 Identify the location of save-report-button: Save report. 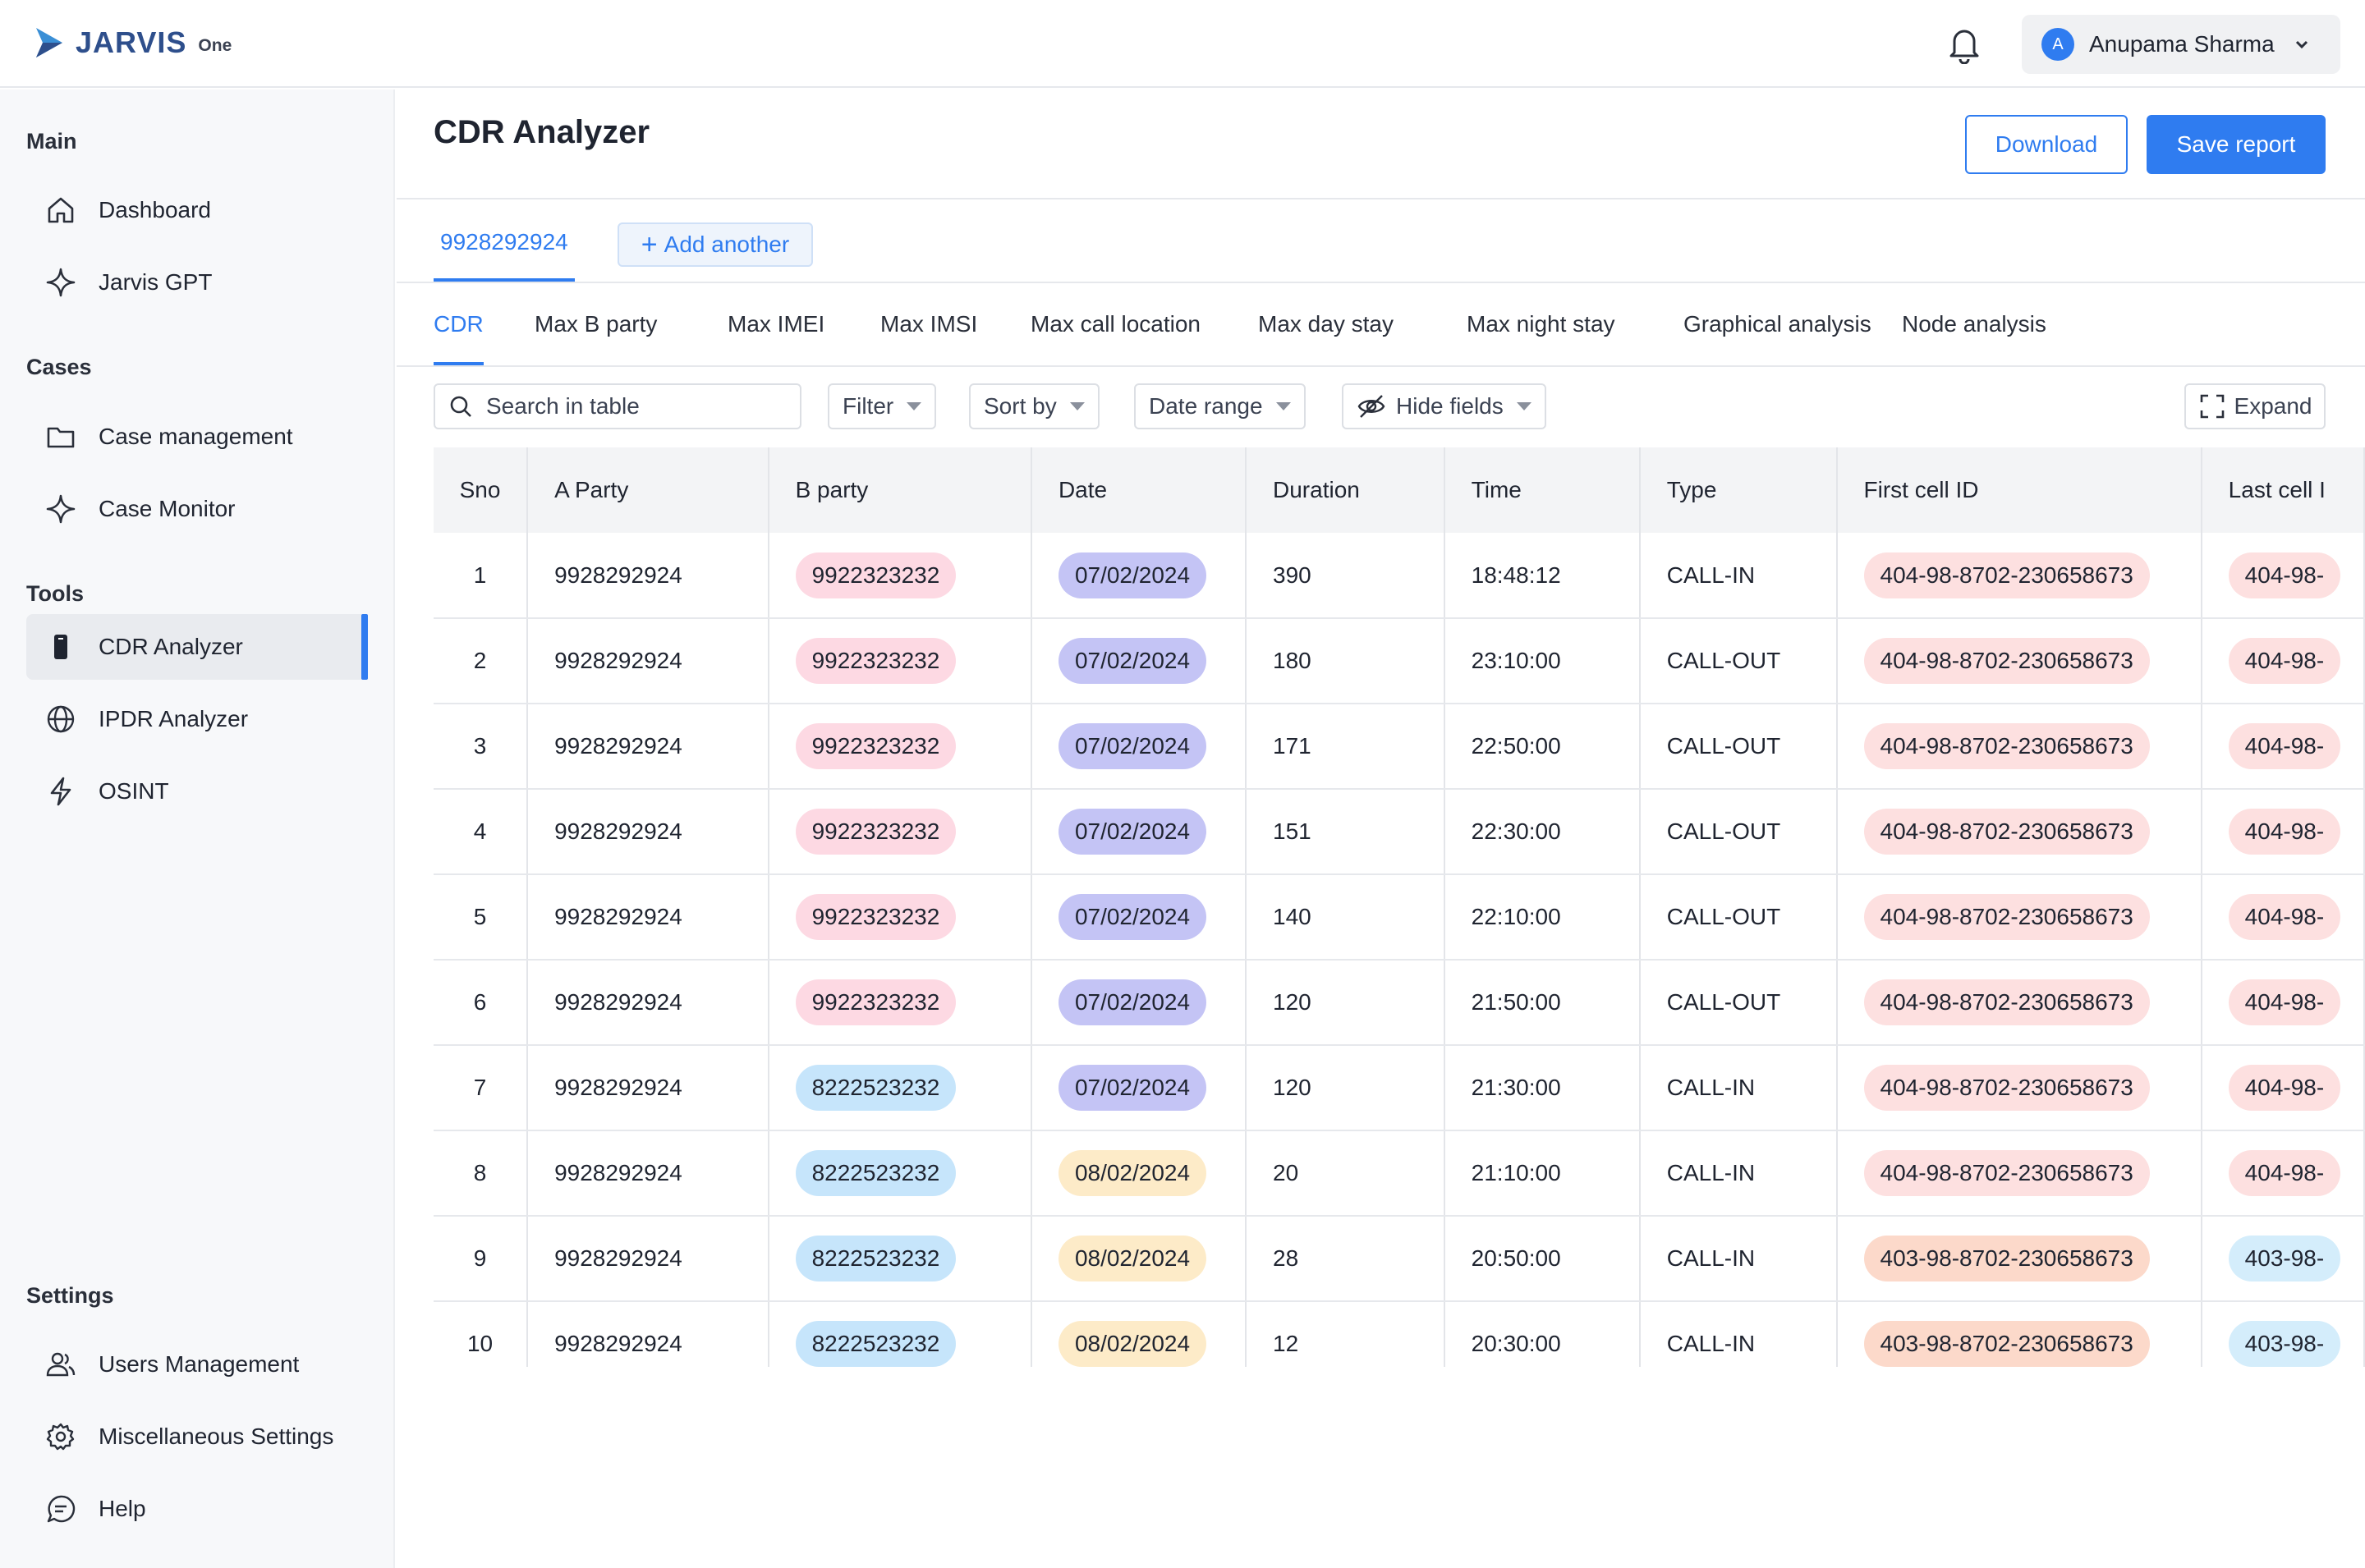
(2236, 144).